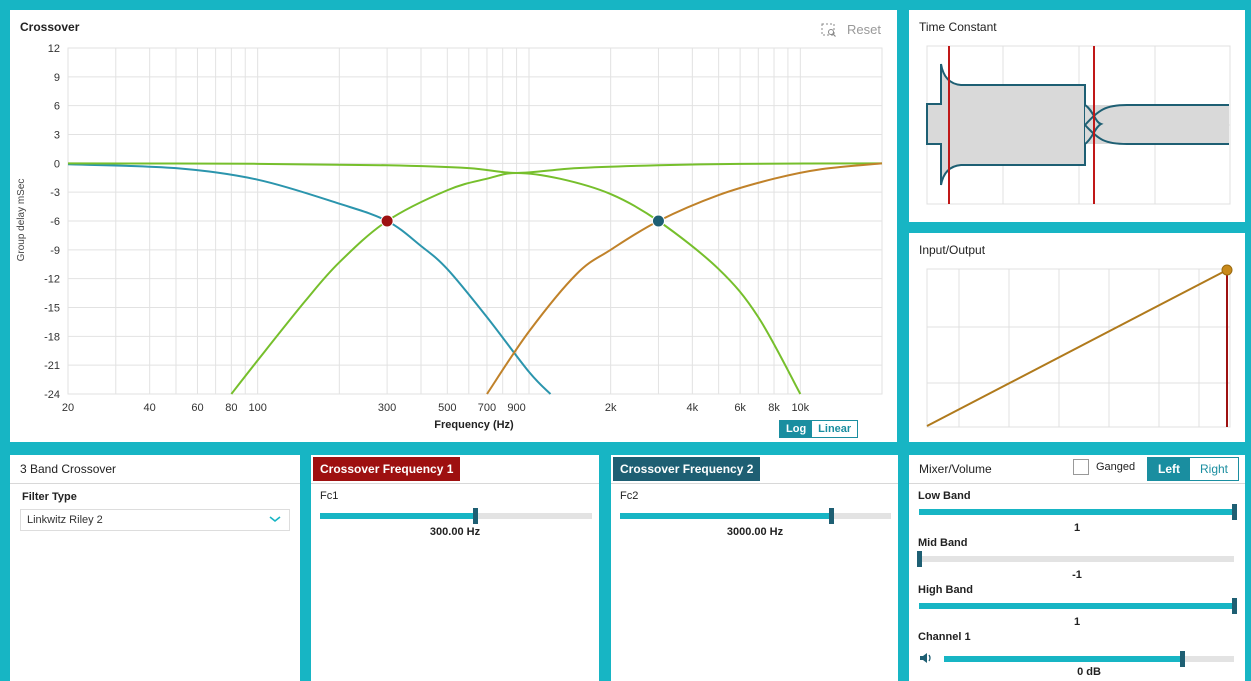 This screenshot has height=681, width=1251. Describe the element at coordinates (387, 408) in the screenshot. I see `chart-x-tick: 300` at that location.